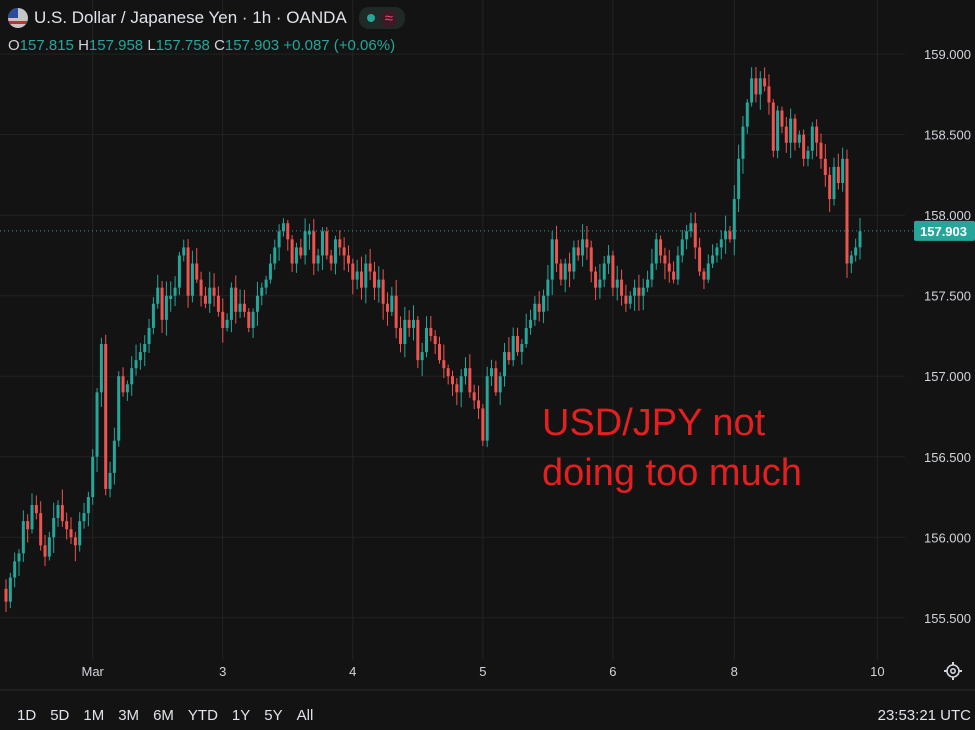 The width and height of the screenshot is (975, 730). I want to click on x-tick-label: 3, so click(222, 671).